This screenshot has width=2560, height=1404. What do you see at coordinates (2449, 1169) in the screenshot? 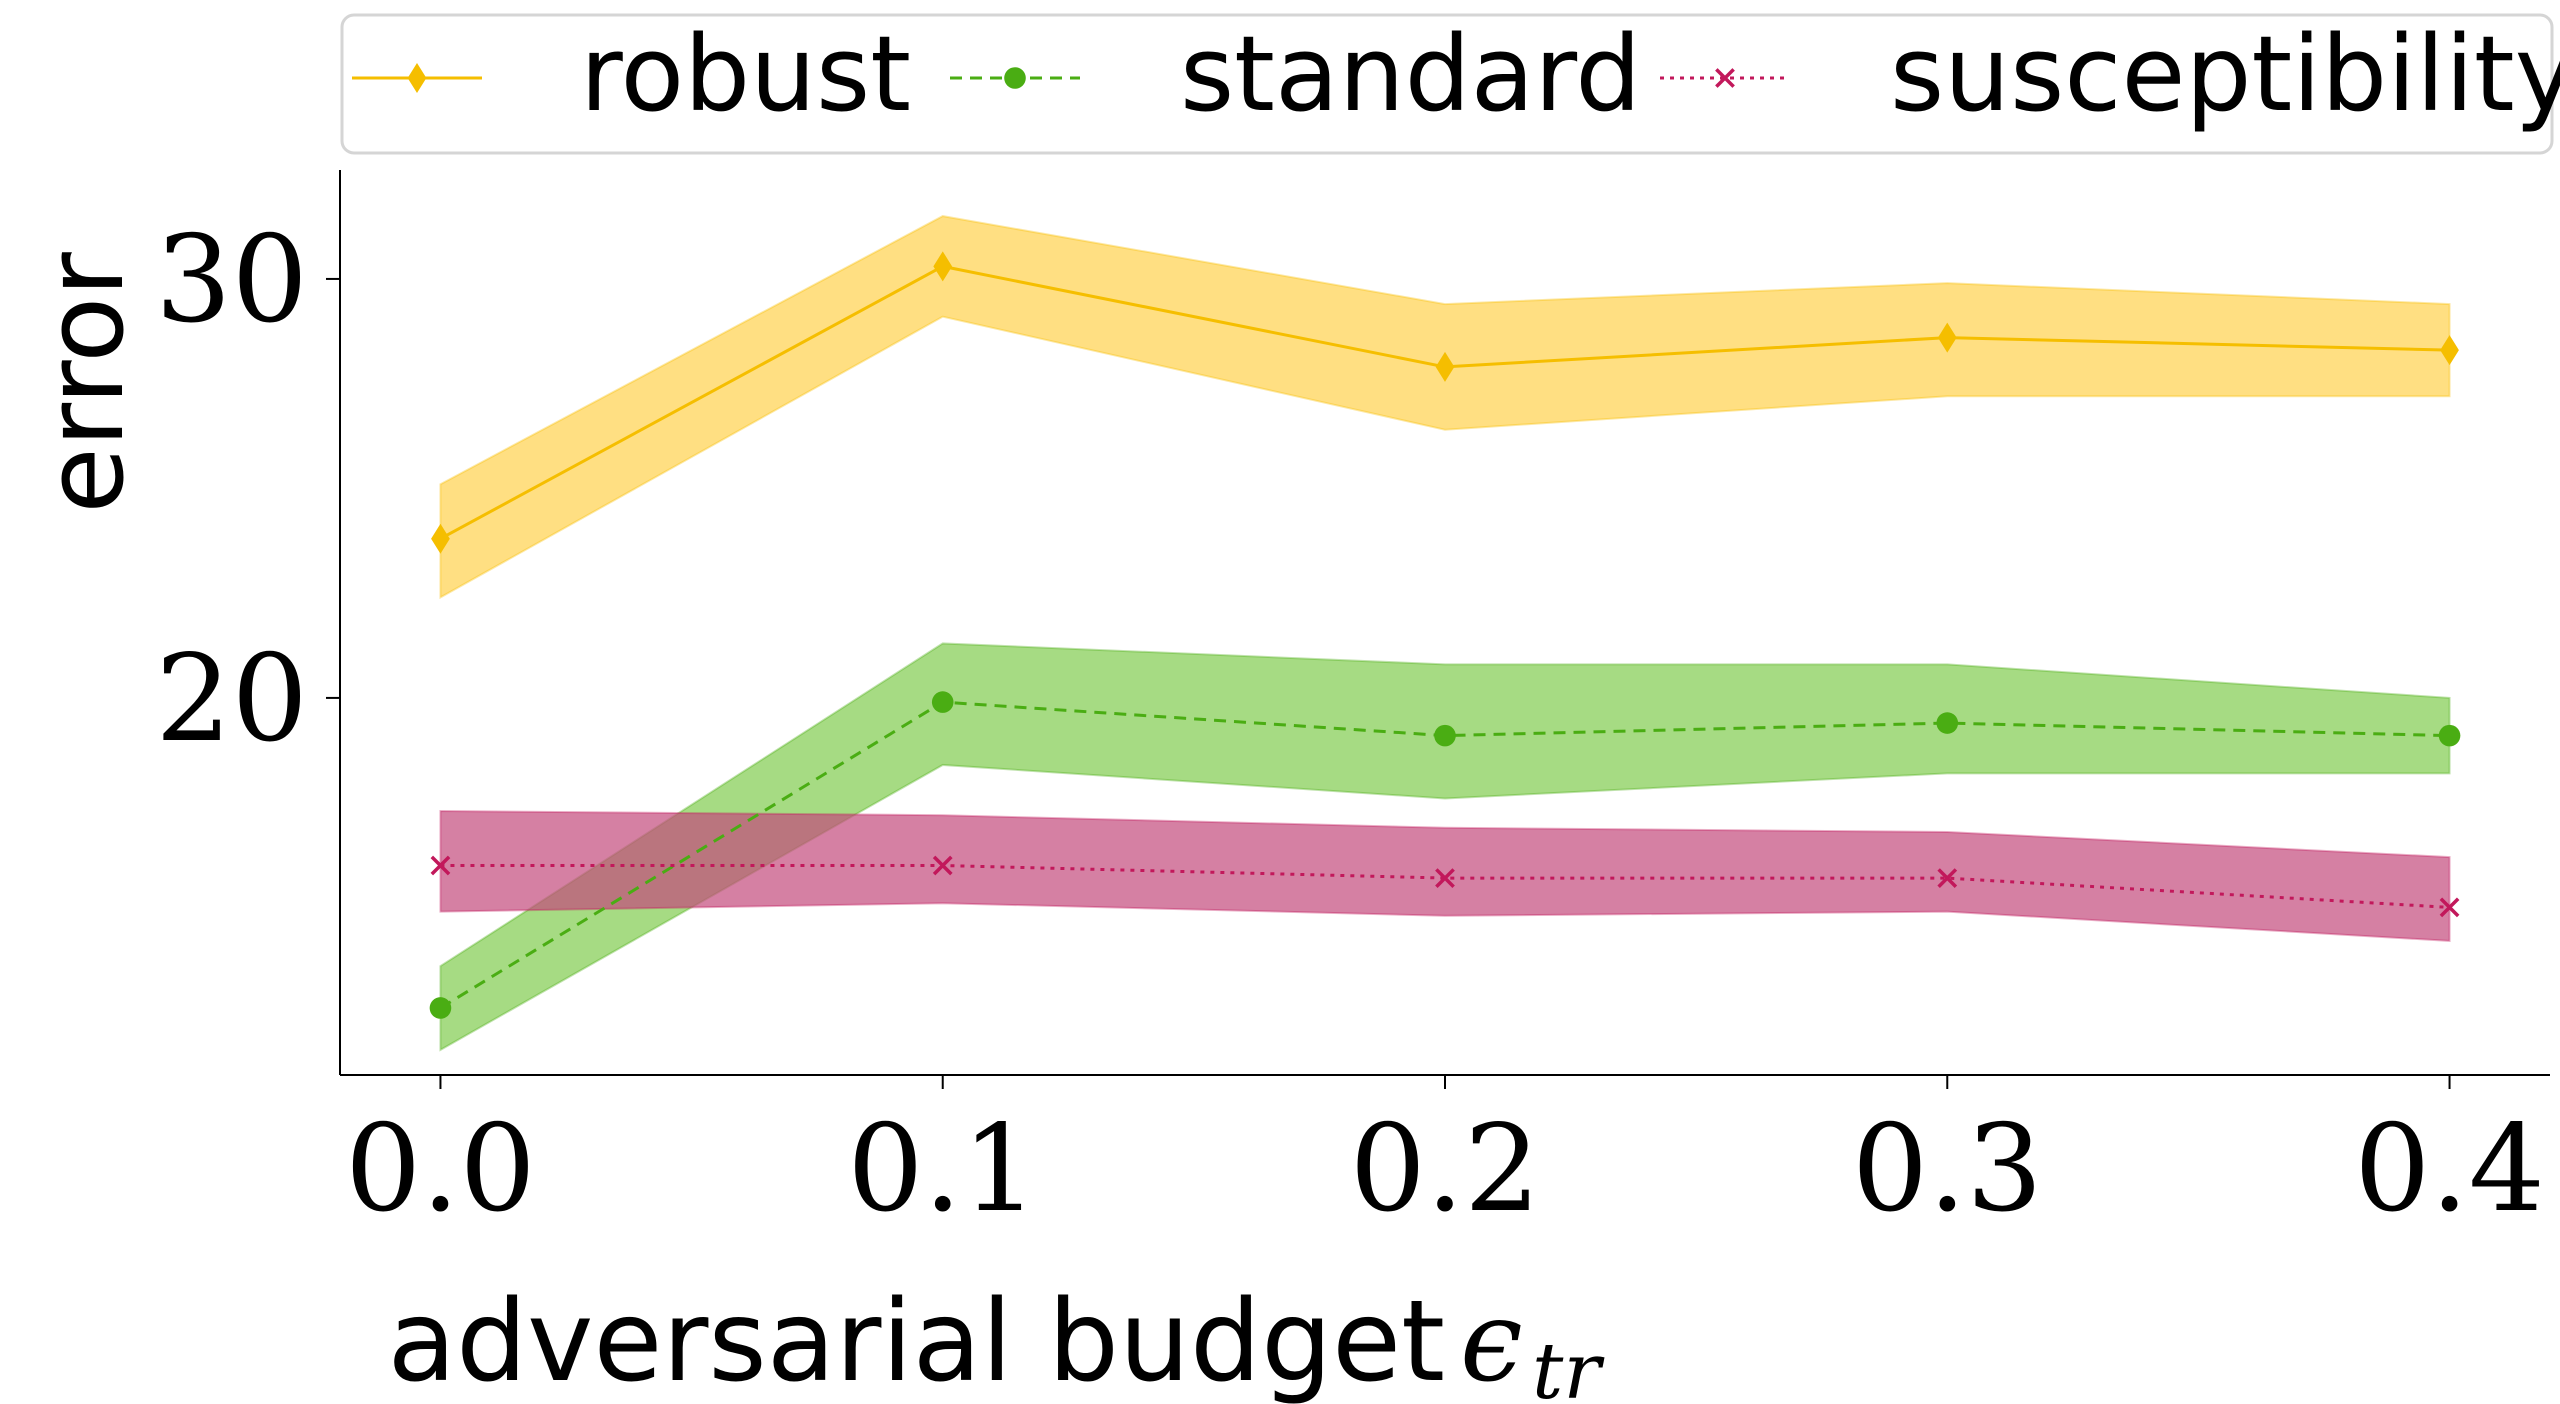
I see `x-tick-label: 0.4` at bounding box center [2449, 1169].